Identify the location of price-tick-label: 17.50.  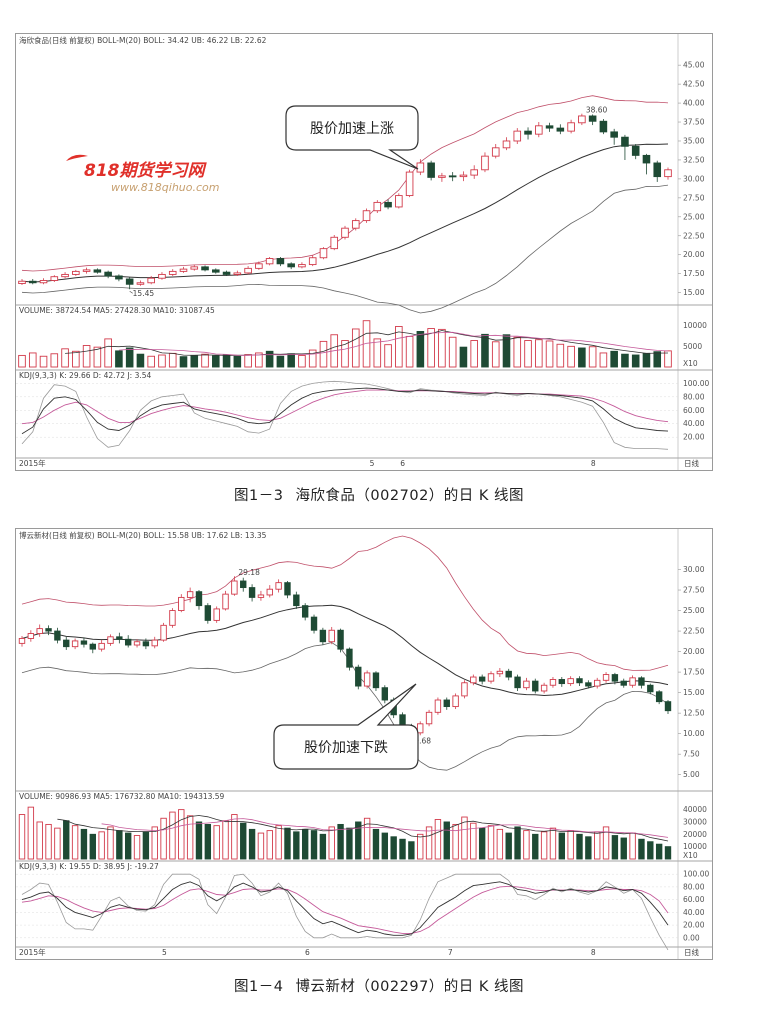
(694, 273).